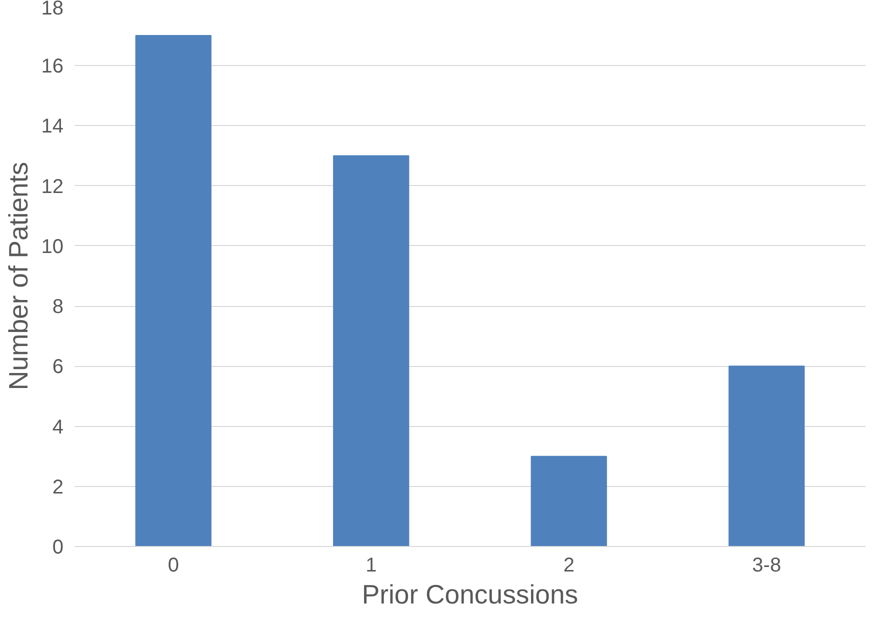  Describe the element at coordinates (173, 565) in the screenshot. I see `x-tick-label: 0` at that location.